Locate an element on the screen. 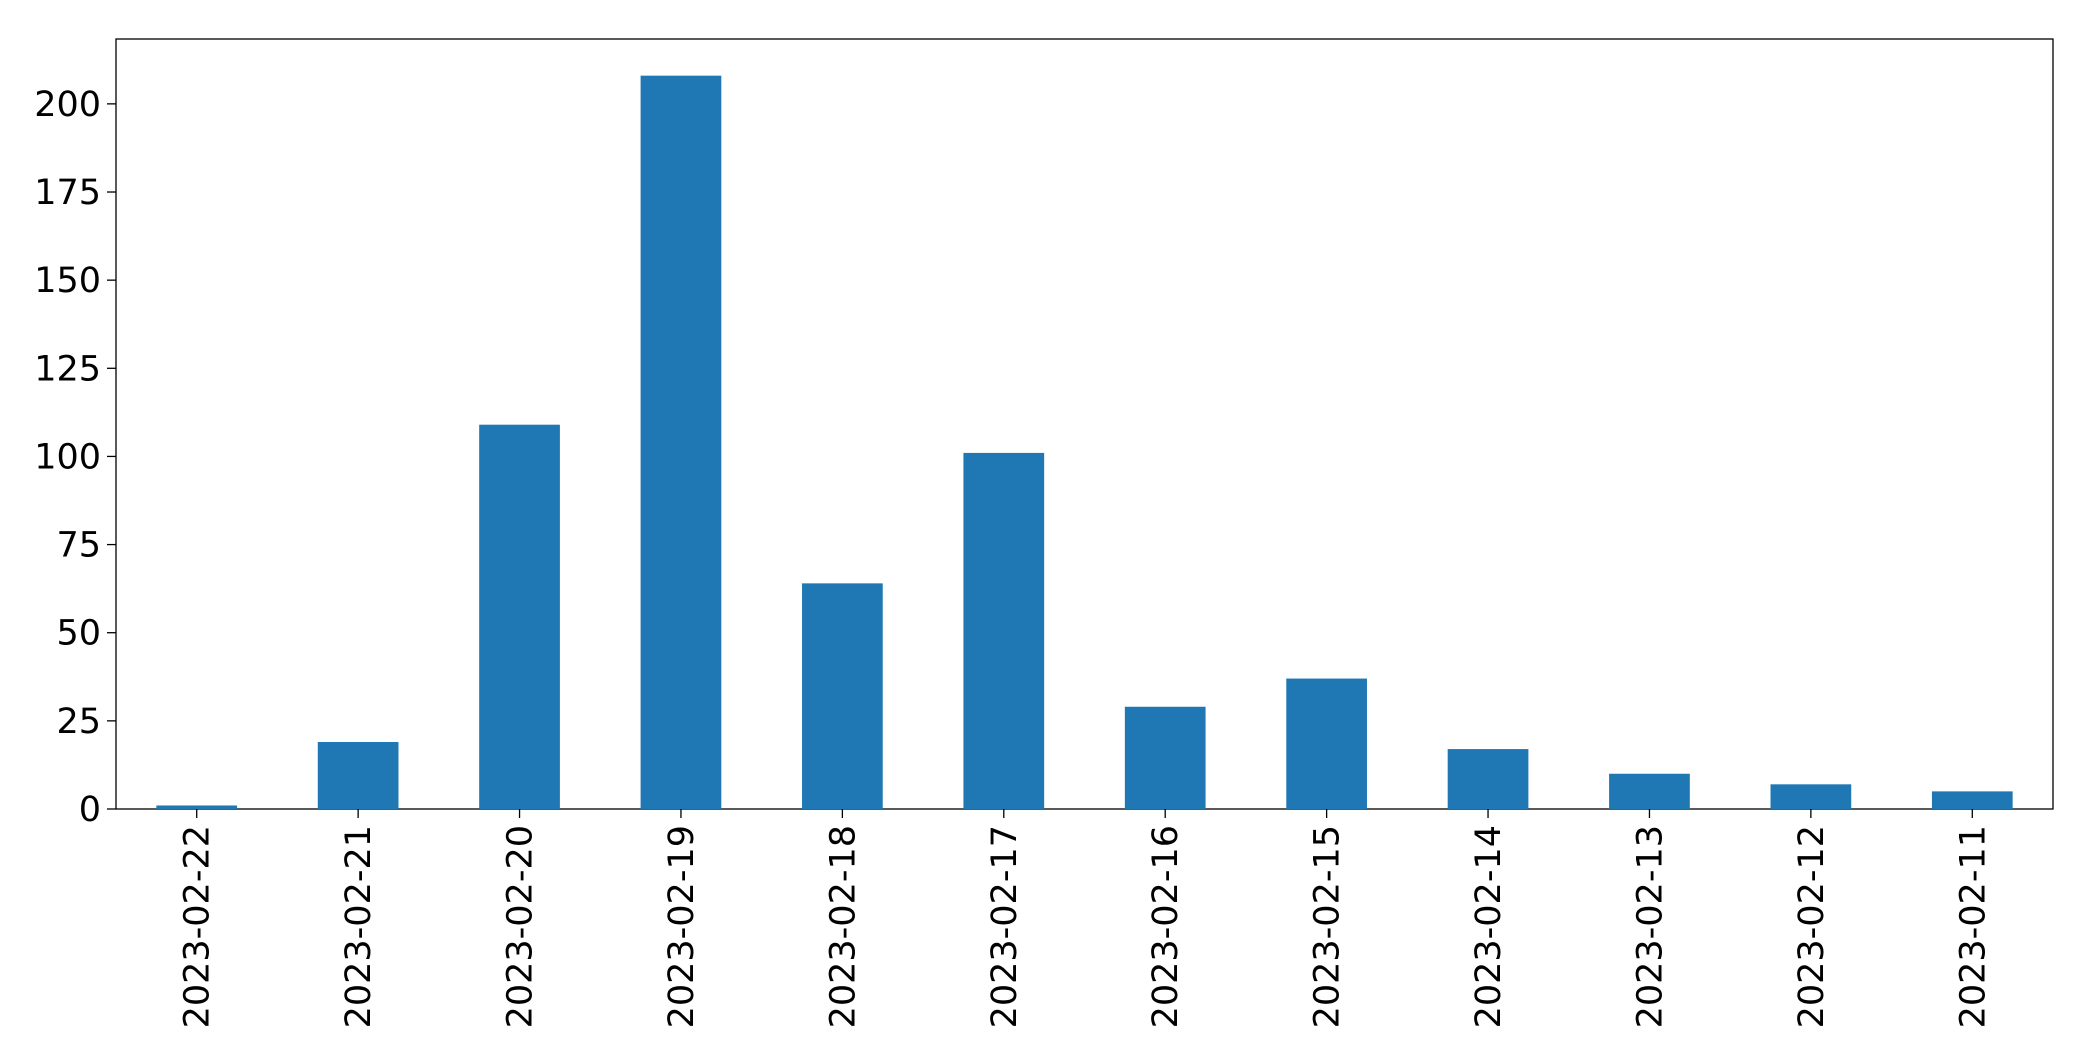 The image size is (2093, 1061). y-tick-label: 175 is located at coordinates (67, 193).